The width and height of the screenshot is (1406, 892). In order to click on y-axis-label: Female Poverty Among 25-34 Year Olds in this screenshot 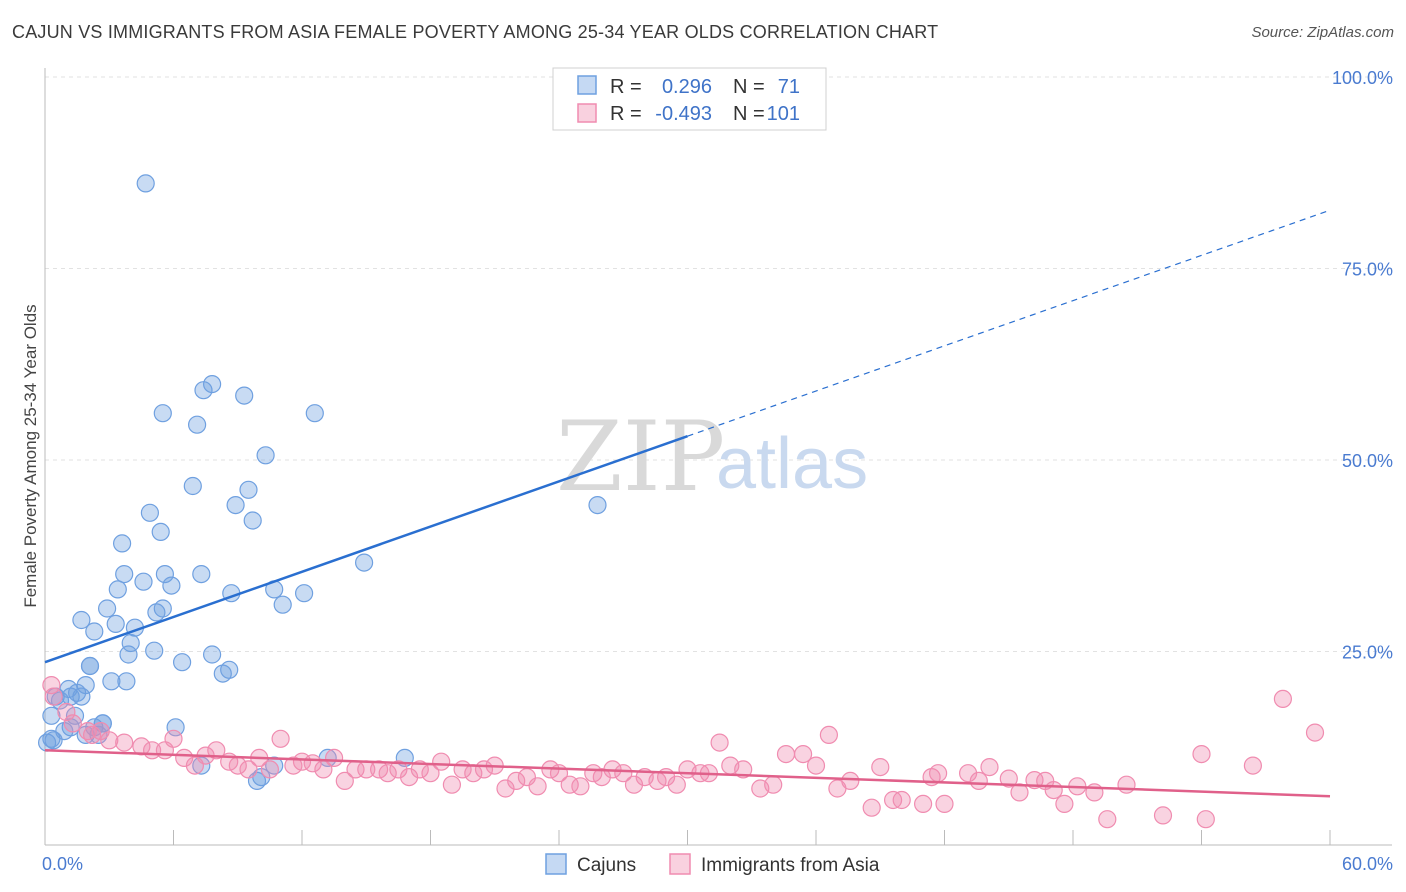, I will do `click(30, 455)`.